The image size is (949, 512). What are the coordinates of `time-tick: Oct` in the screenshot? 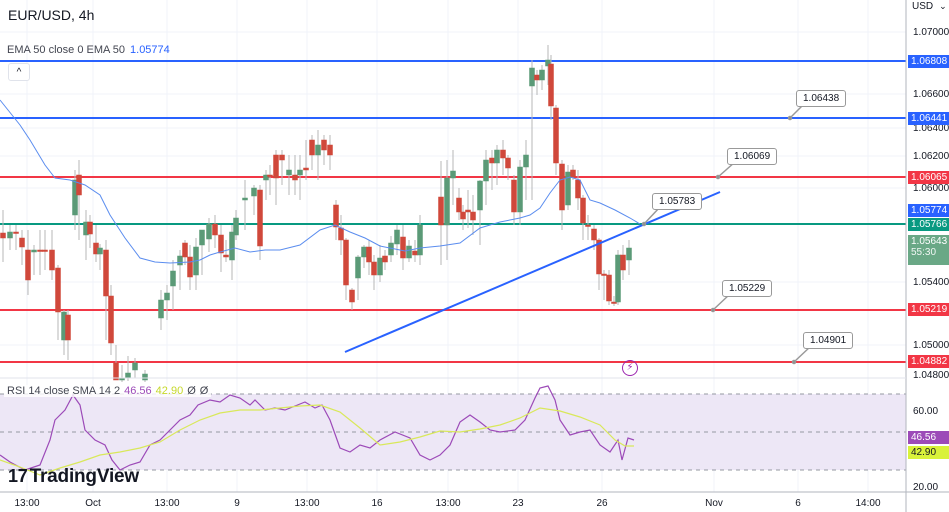 It's located at (93, 503).